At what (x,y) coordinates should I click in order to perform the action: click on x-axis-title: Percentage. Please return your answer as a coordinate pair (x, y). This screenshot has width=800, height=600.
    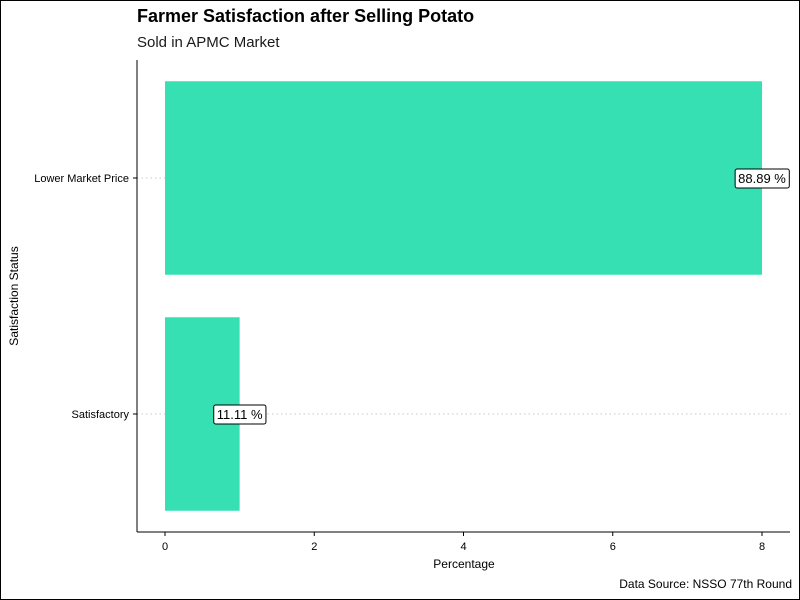
    Looking at the image, I should click on (464, 564).